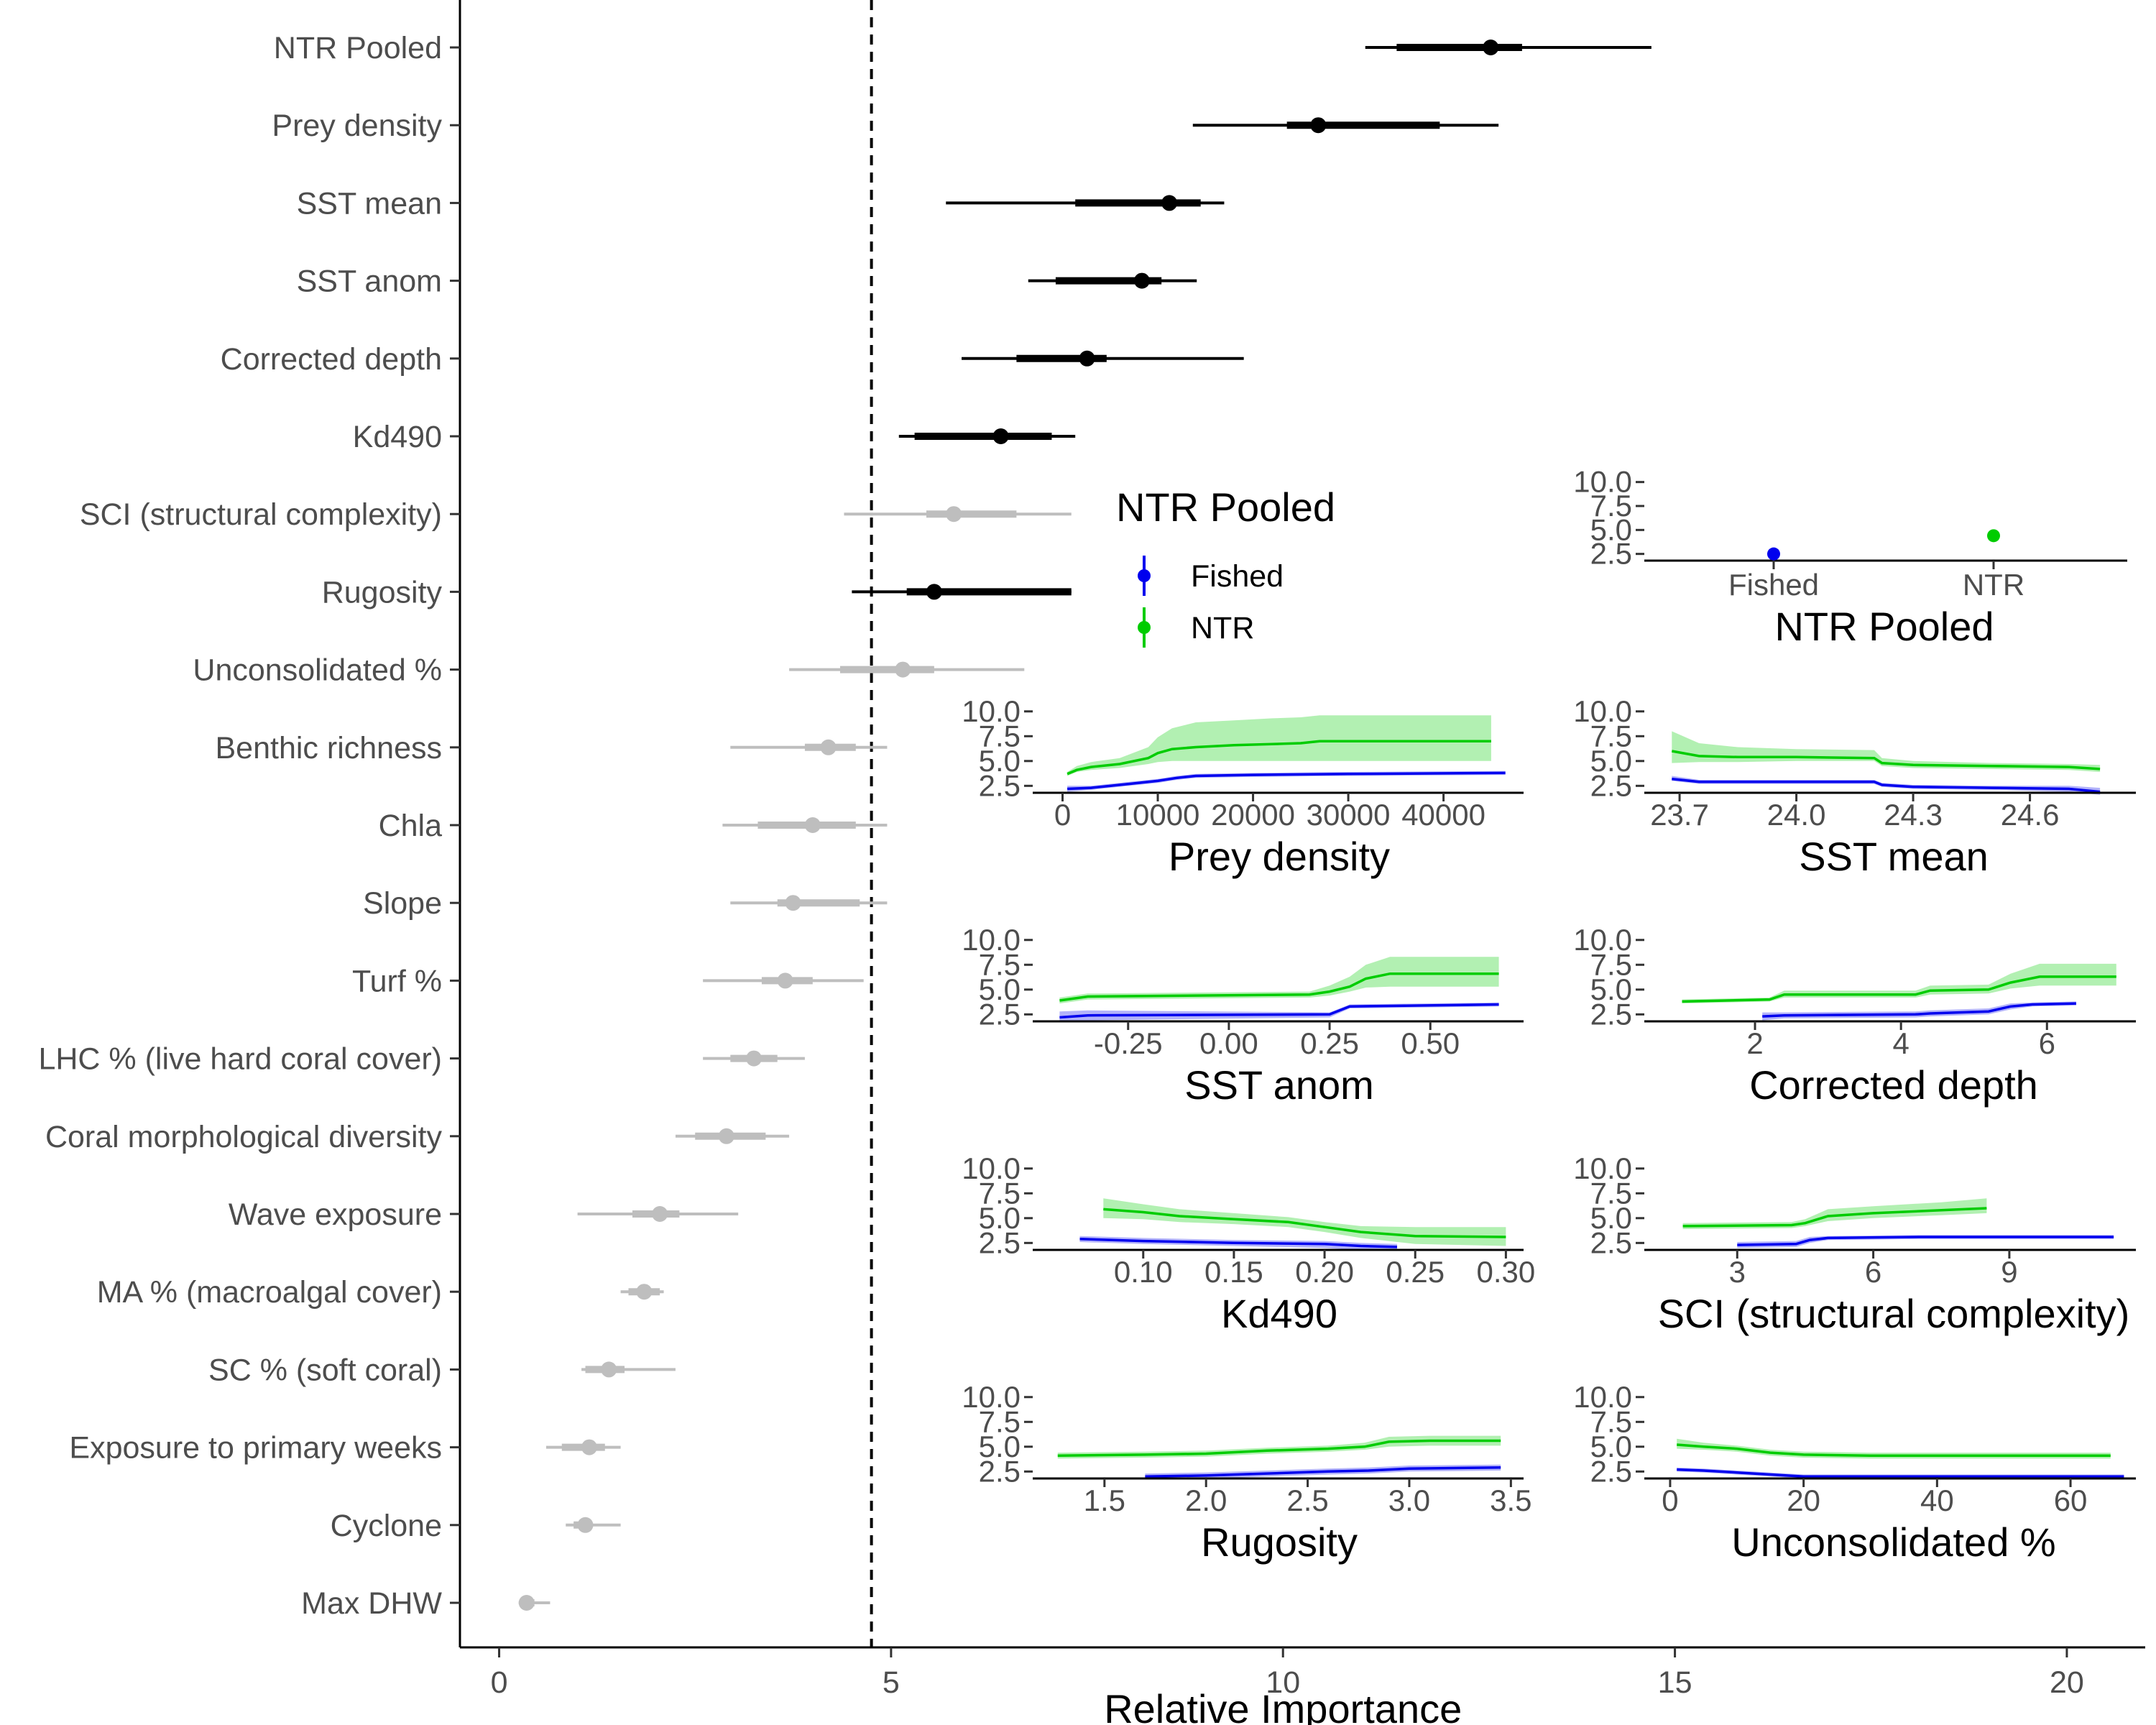 Image resolution: width=2156 pixels, height=1725 pixels. Describe the element at coordinates (325, 1370) in the screenshot. I see `y-tick-label-sc-soft-coral: SC % (soft coral)` at that location.